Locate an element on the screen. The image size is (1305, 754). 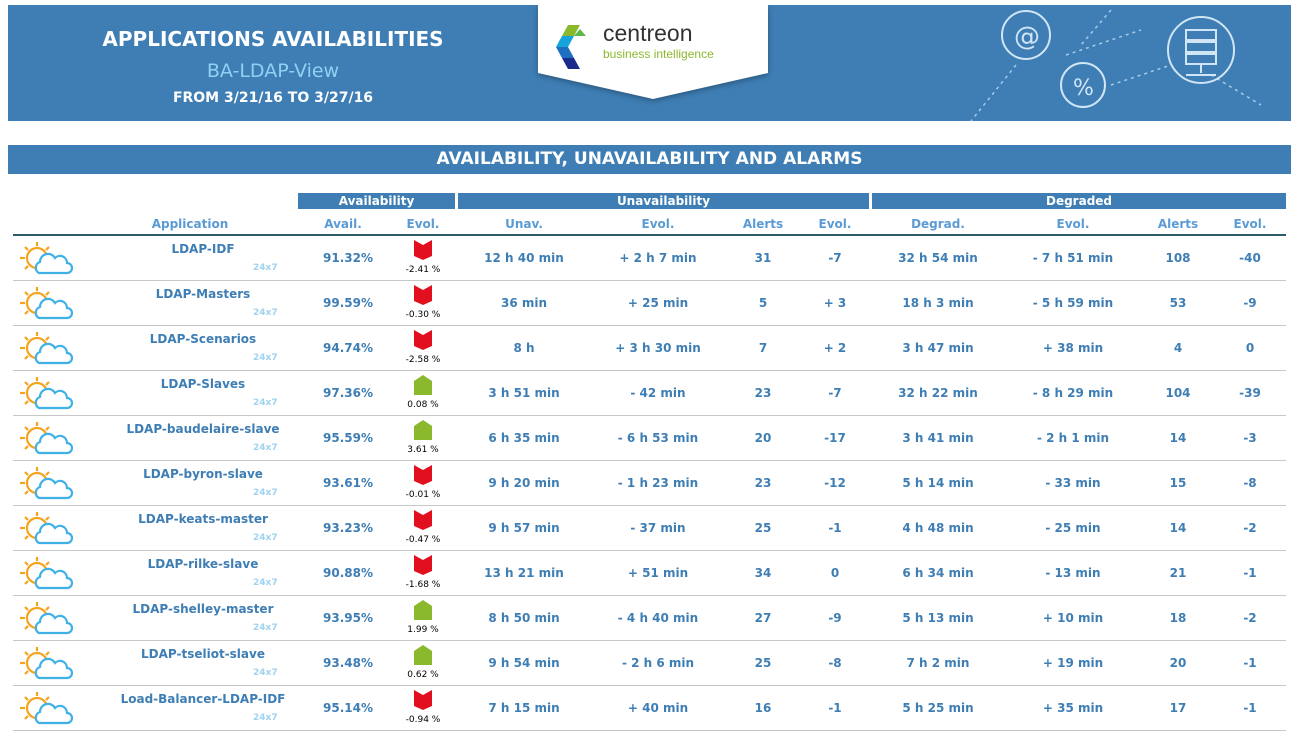
network-decoration-icon: @% is located at coordinates (1116, 65).